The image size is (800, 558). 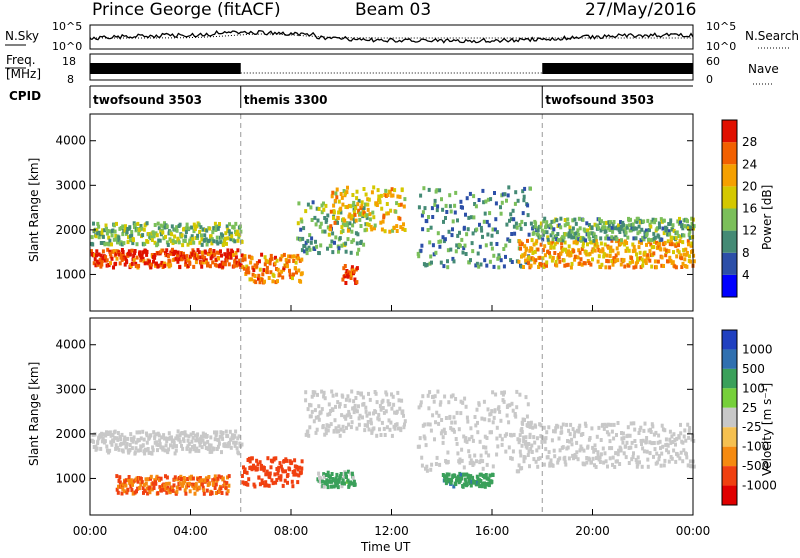 I want to click on xaxis-tick-label: 20:00, so click(x=592, y=531).